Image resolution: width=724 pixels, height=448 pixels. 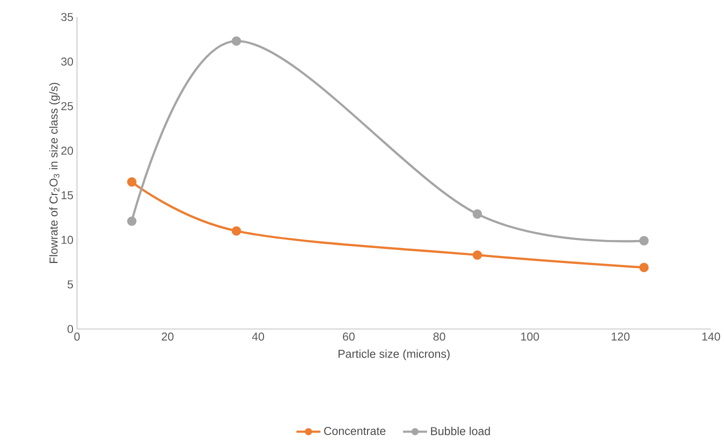 I want to click on y-tick-label: 15, so click(x=67, y=195).